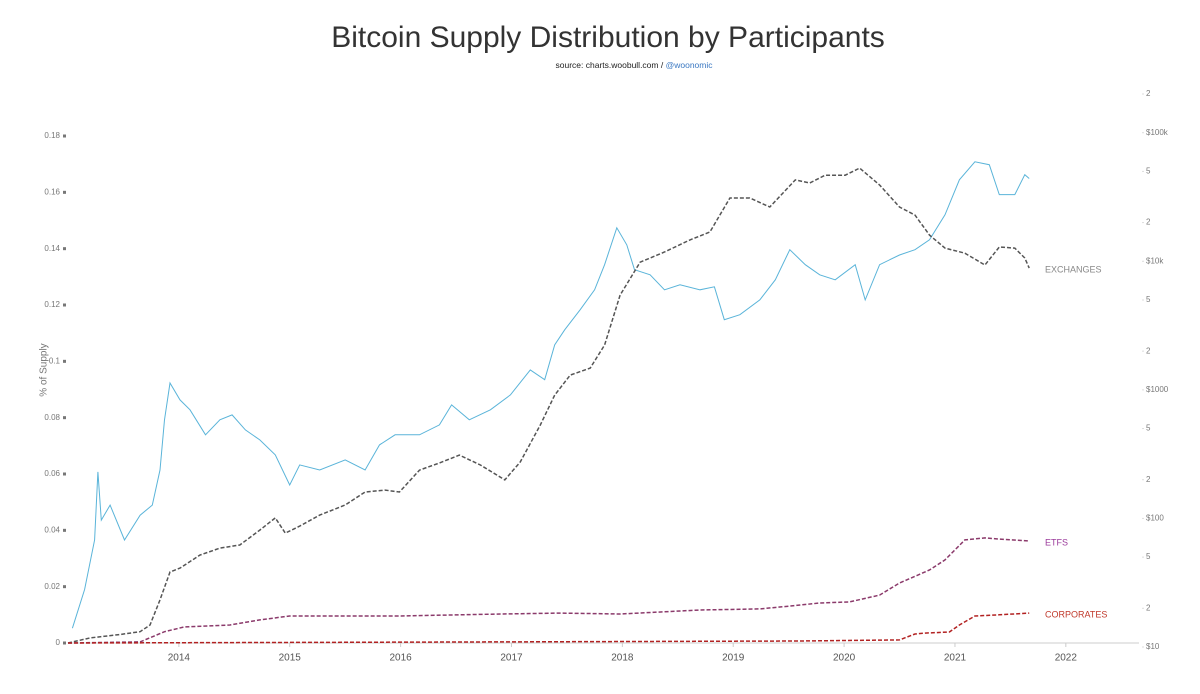 This screenshot has width=1200, height=694. Describe the element at coordinates (844, 658) in the screenshot. I see `x-tick-label: 2020` at that location.